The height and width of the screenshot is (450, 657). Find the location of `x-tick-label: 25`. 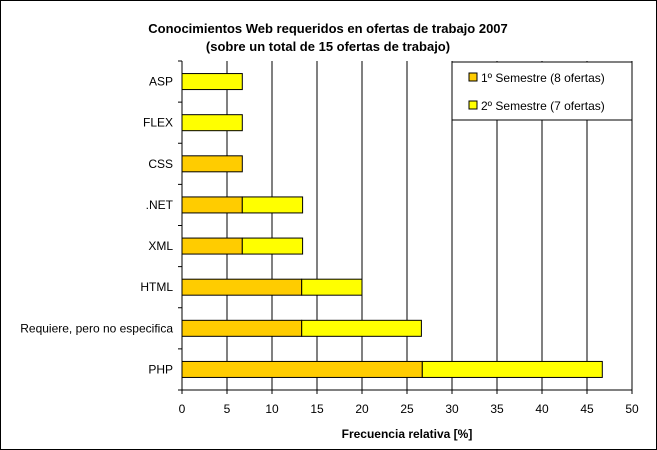

x-tick-label: 25 is located at coordinates (407, 409).